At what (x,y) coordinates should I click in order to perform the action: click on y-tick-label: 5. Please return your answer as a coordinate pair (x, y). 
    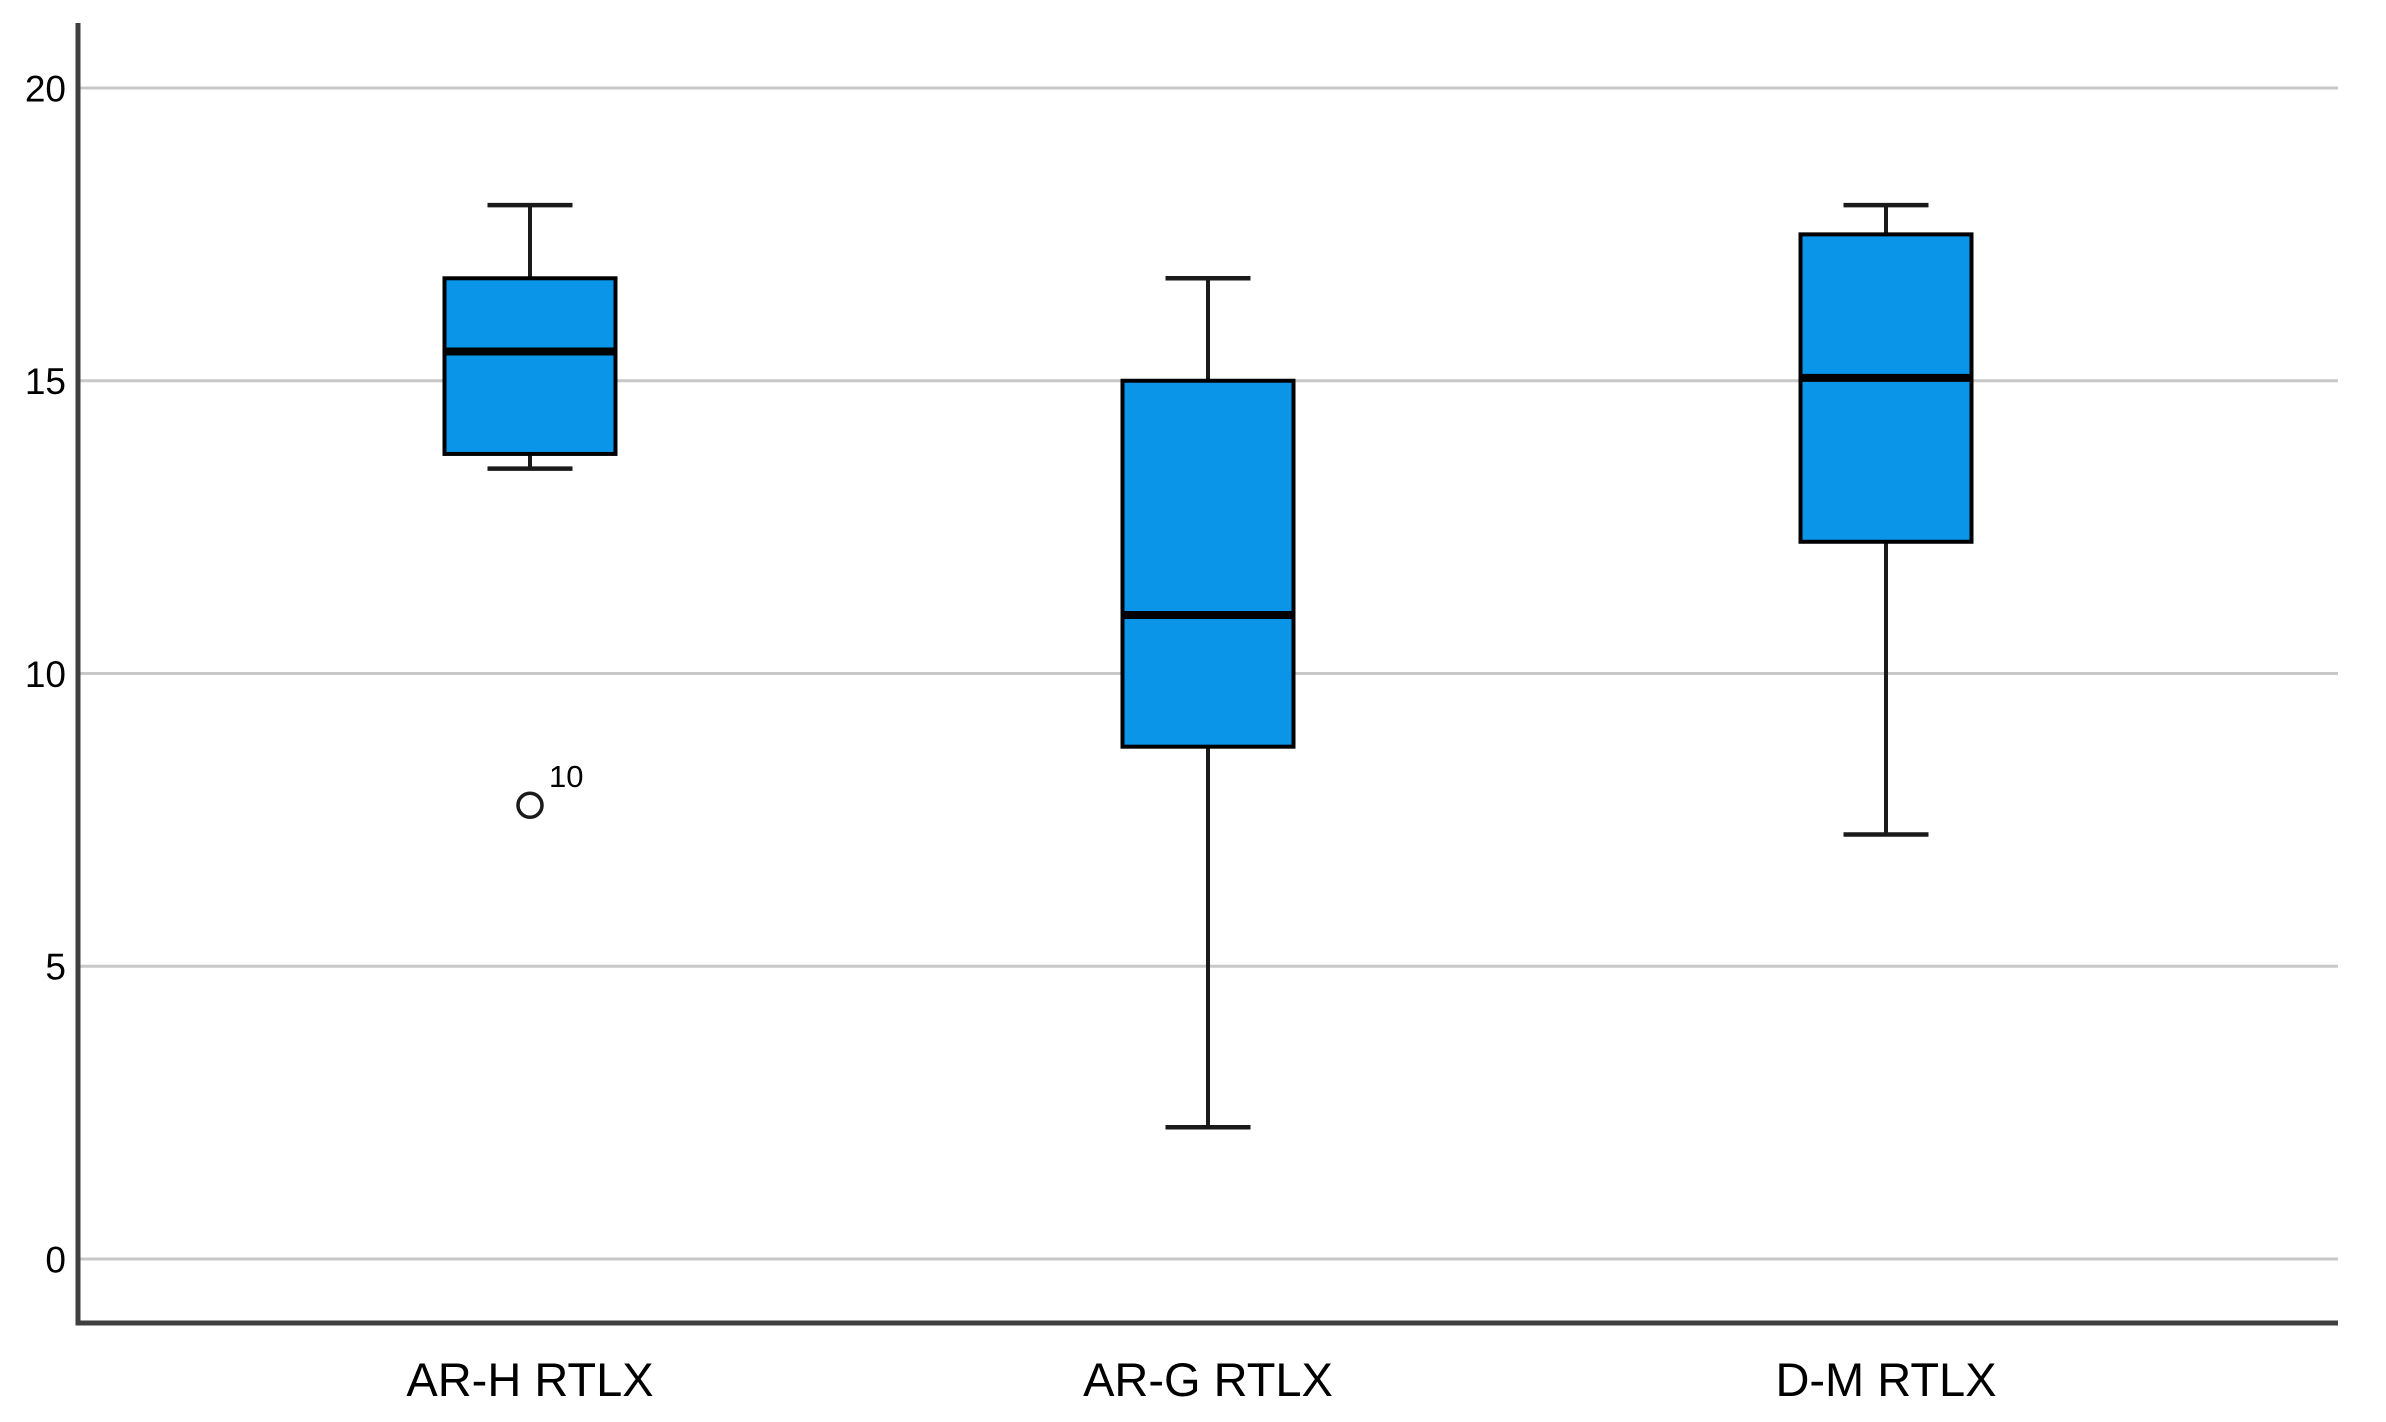
    Looking at the image, I should click on (55, 967).